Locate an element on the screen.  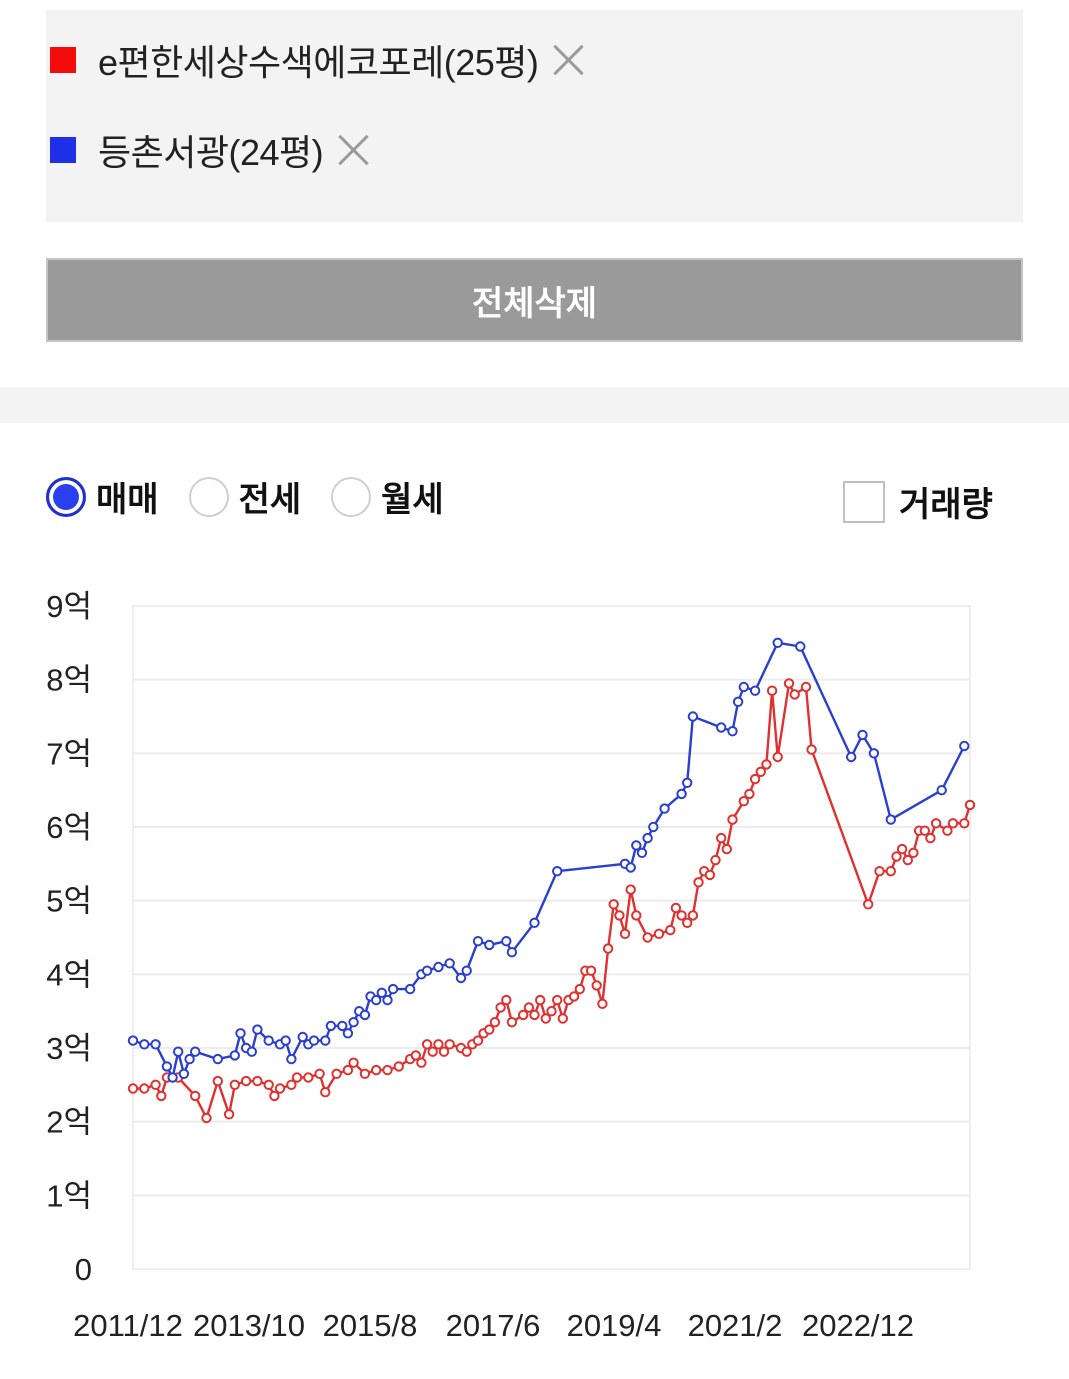
volume-toggle: 거래량 is located at coordinates (918, 501).